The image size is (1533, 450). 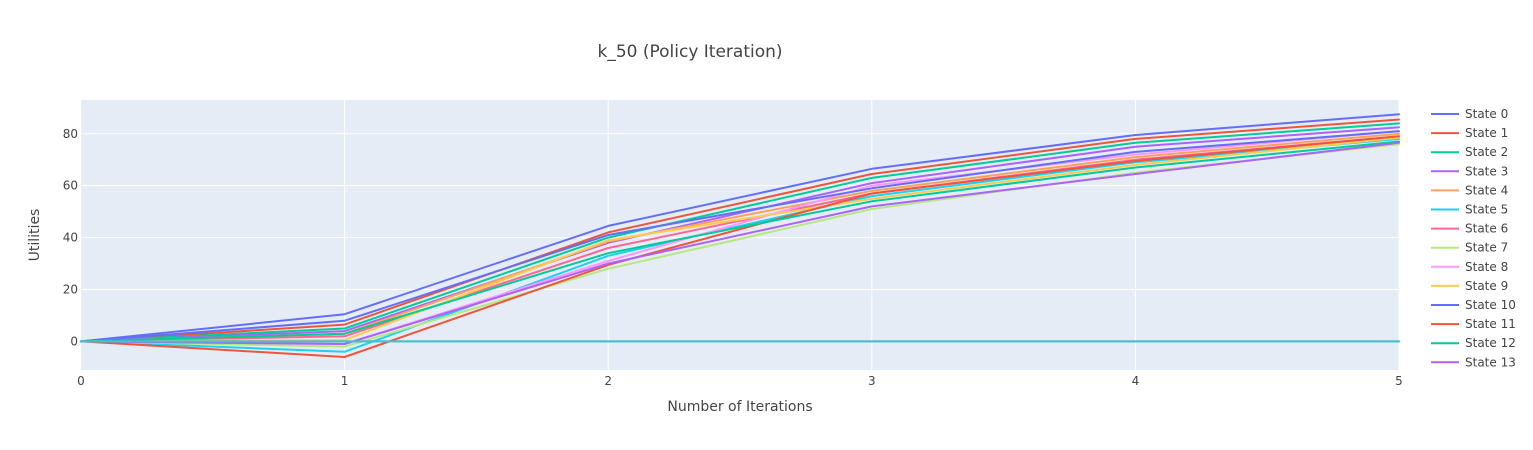 I want to click on legend-label: State 7, so click(x=1486, y=248).